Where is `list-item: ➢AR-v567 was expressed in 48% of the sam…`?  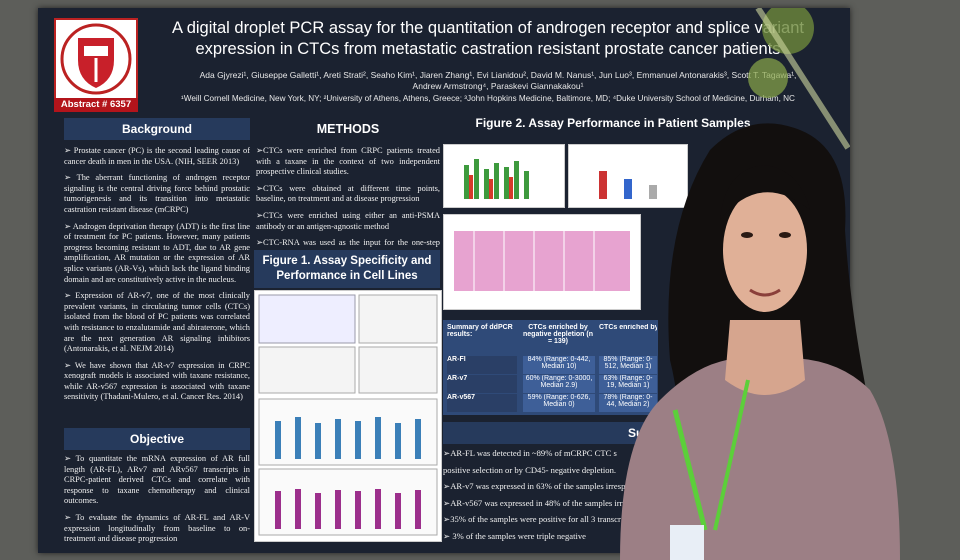 list-item: ➢AR-v567 was expressed in 48% of the sam… is located at coordinates (533, 502).